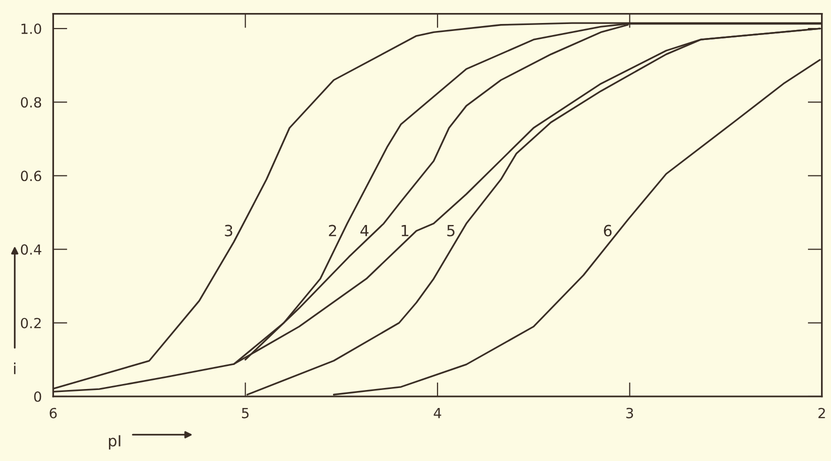  I want to click on y-tick-label: 0.4, so click(31, 249).